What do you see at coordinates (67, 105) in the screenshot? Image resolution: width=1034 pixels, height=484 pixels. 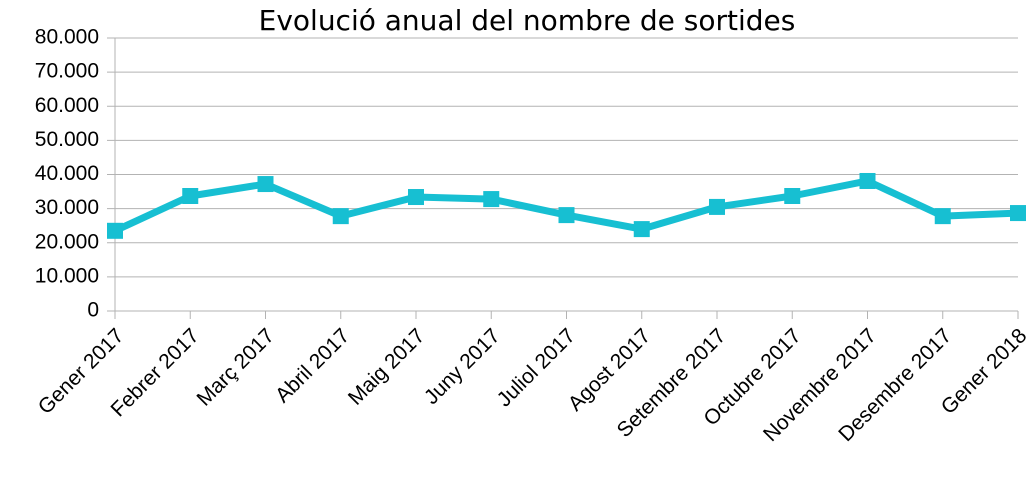 I see `y-tick-label: 60.000` at bounding box center [67, 105].